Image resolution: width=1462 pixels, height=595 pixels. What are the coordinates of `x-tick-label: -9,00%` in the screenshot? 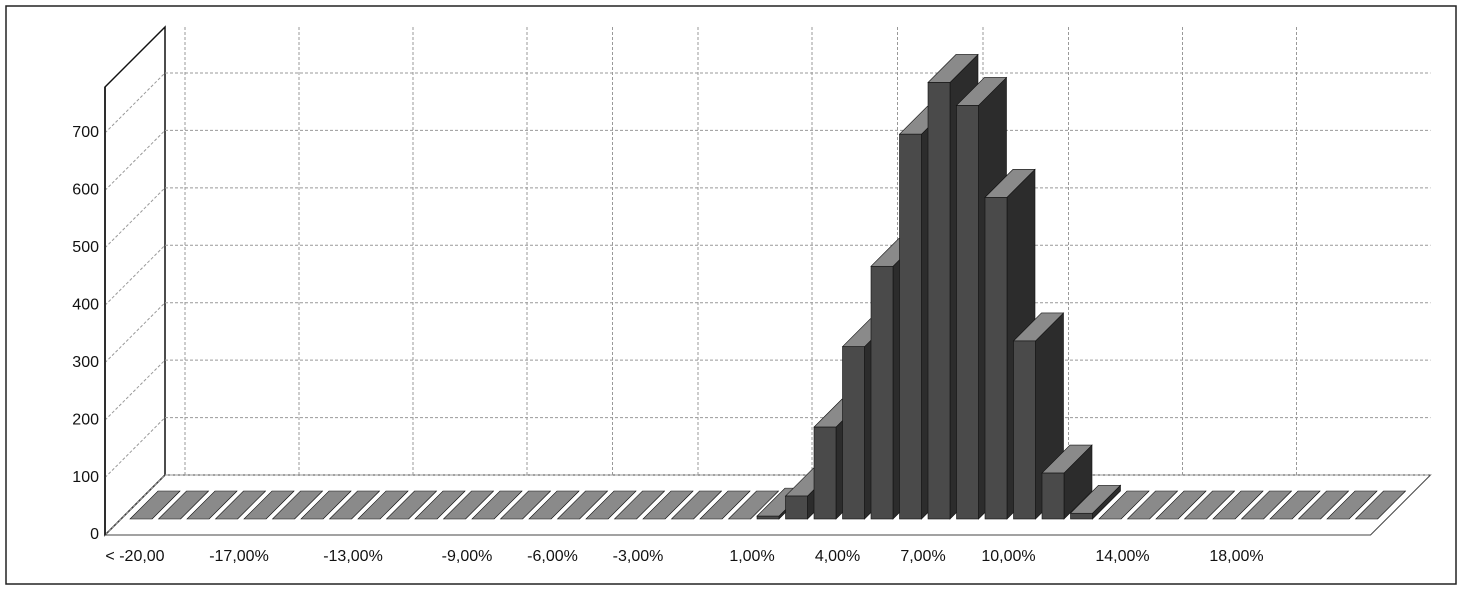 It's located at (467, 556).